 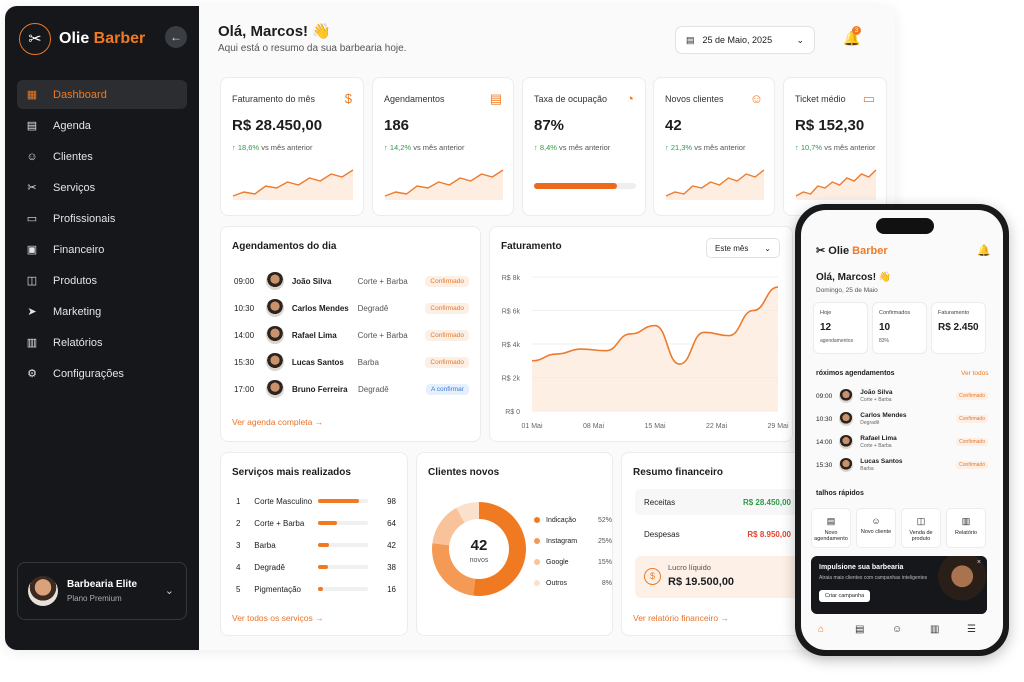 What do you see at coordinates (630, 98) in the screenshot?
I see `pie-icon: ◔` at bounding box center [630, 98].